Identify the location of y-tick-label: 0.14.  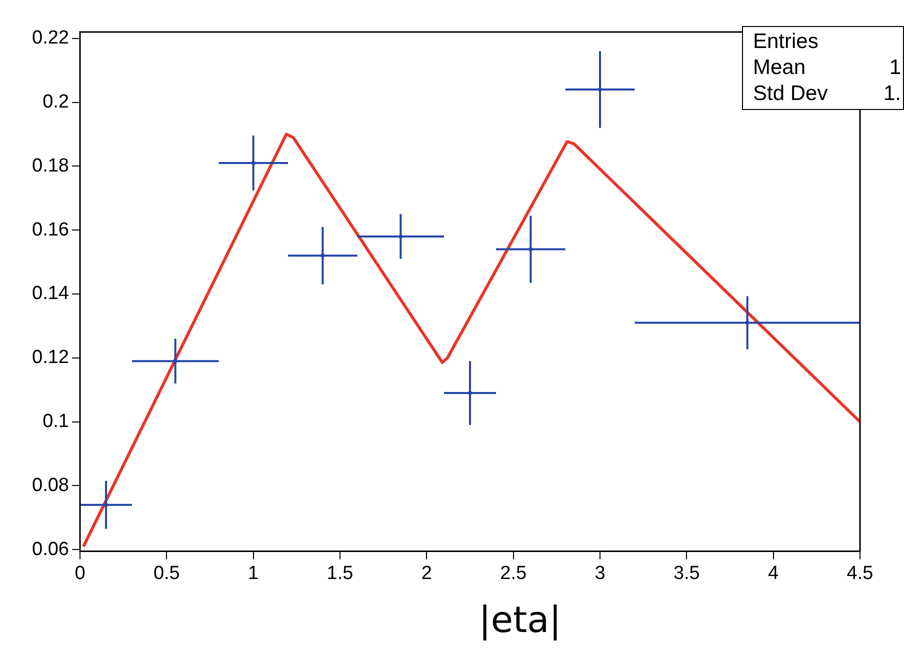
(51, 293).